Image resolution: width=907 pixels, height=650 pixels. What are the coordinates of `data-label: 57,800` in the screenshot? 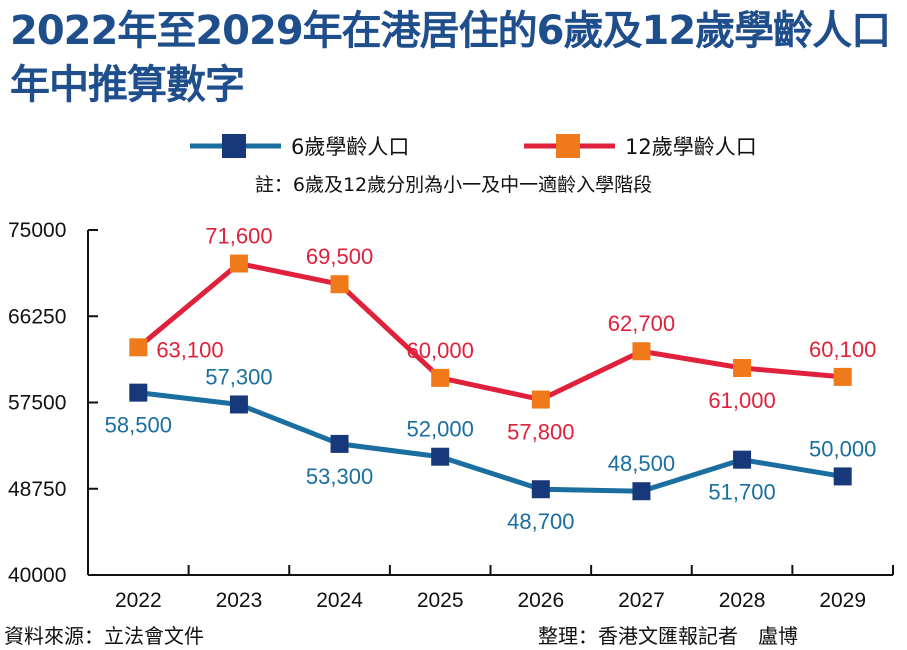 It's located at (540, 432).